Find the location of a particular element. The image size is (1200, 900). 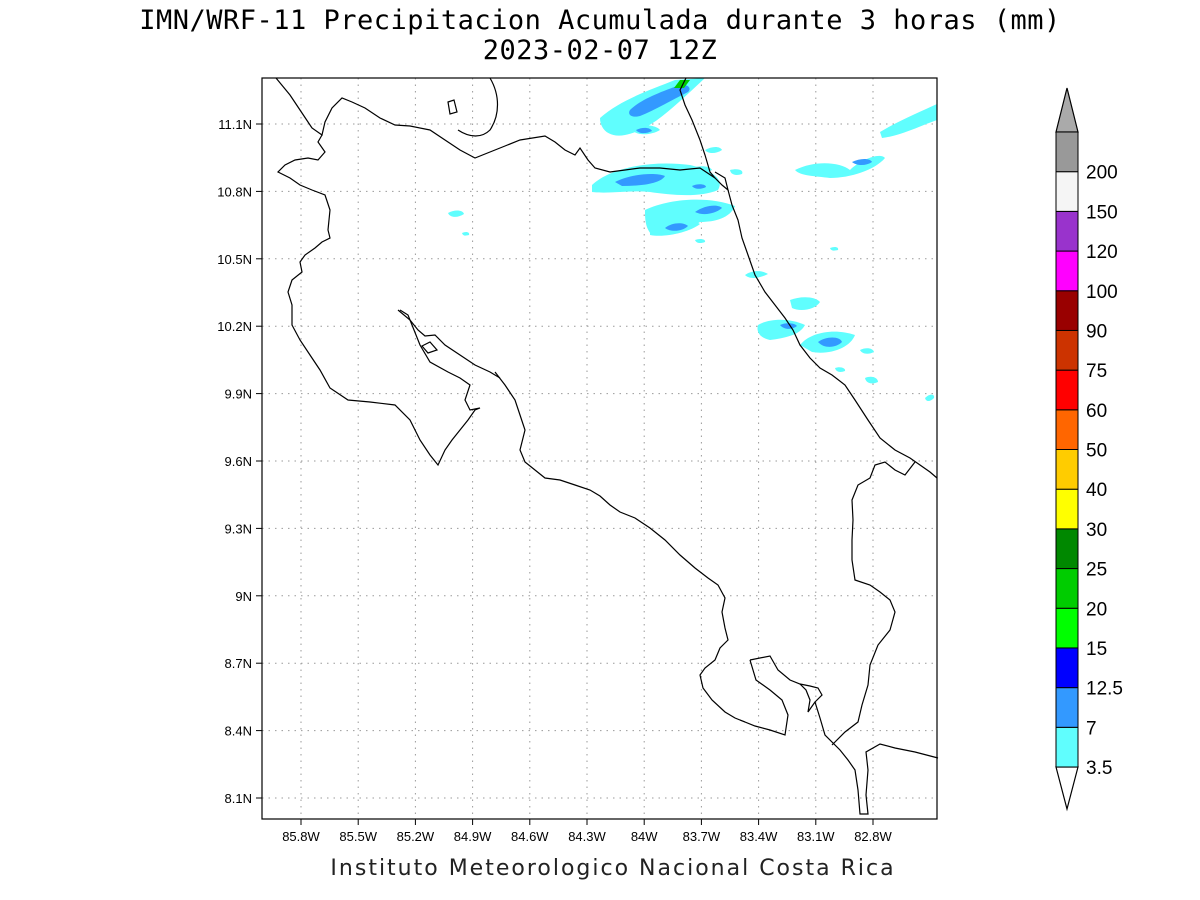

colorbar-level-label: 40 is located at coordinates (1096, 490).